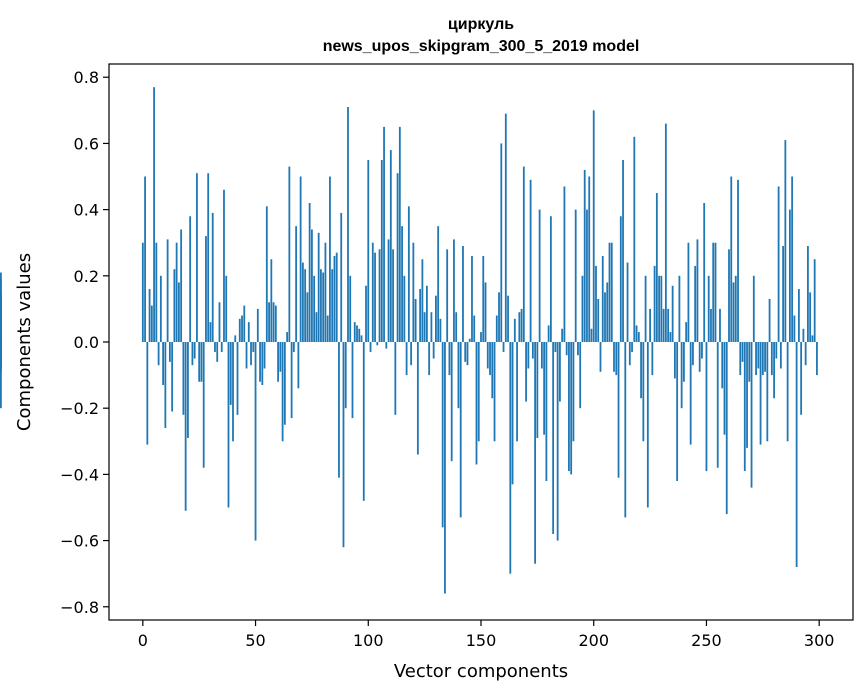  Describe the element at coordinates (84, 342) in the screenshot. I see `y-axis: 0.8 0.6 0.4 0.2 0.0 −0.2 −0.4 −0.6 −0.8` at that location.